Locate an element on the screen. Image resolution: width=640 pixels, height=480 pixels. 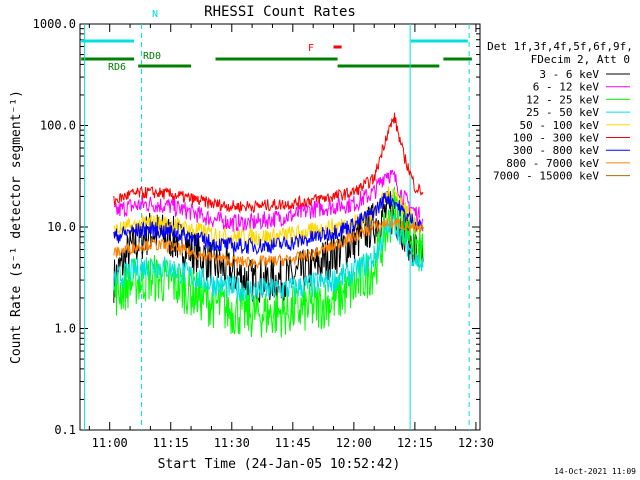
status-bars: N RD6 RD0 F is located at coordinates (276, 41).